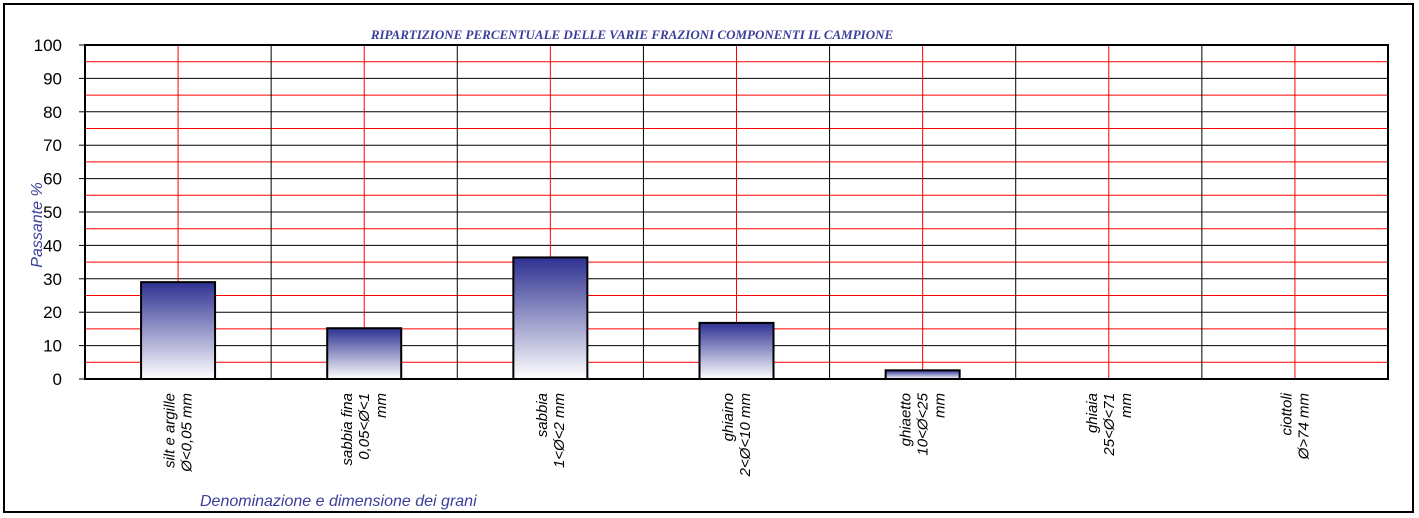  I want to click on x-category-label: ghiaia, so click(1092, 413).